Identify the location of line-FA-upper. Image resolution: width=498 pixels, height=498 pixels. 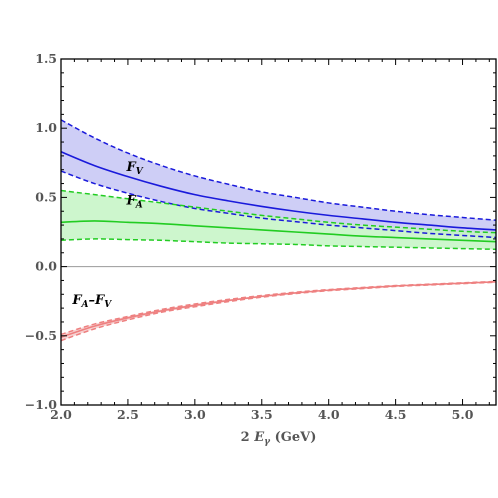
(278, 211).